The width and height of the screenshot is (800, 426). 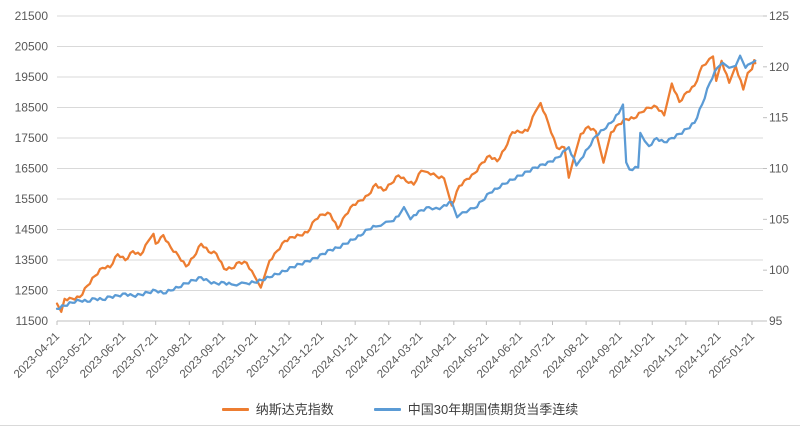 What do you see at coordinates (32, 230) in the screenshot?
I see `left-axis-tick-label: 14500` at bounding box center [32, 230].